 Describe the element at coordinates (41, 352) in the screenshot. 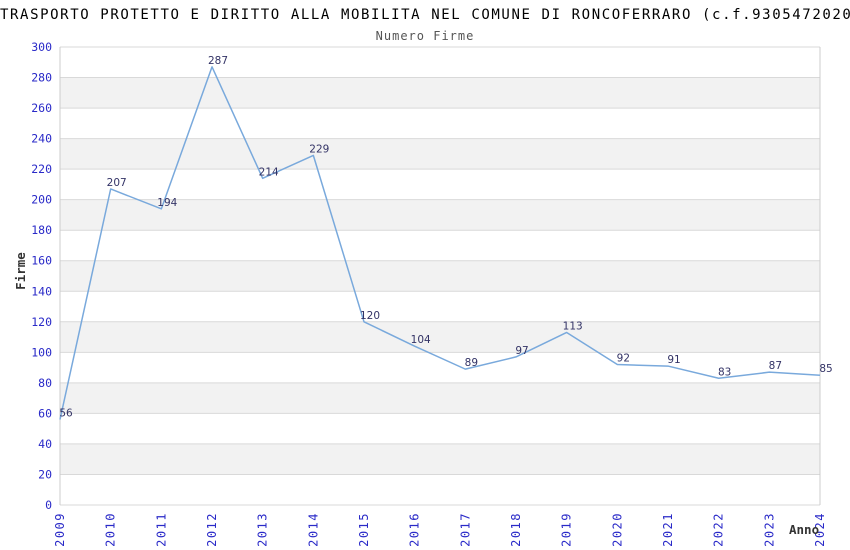

I see `y-tick-label: 100` at that location.